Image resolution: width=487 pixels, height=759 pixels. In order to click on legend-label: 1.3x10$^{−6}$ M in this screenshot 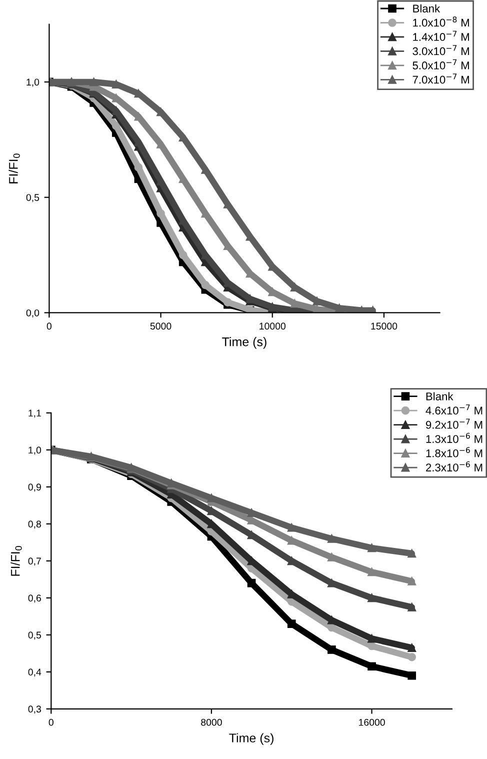, I will do `click(454, 437)`.